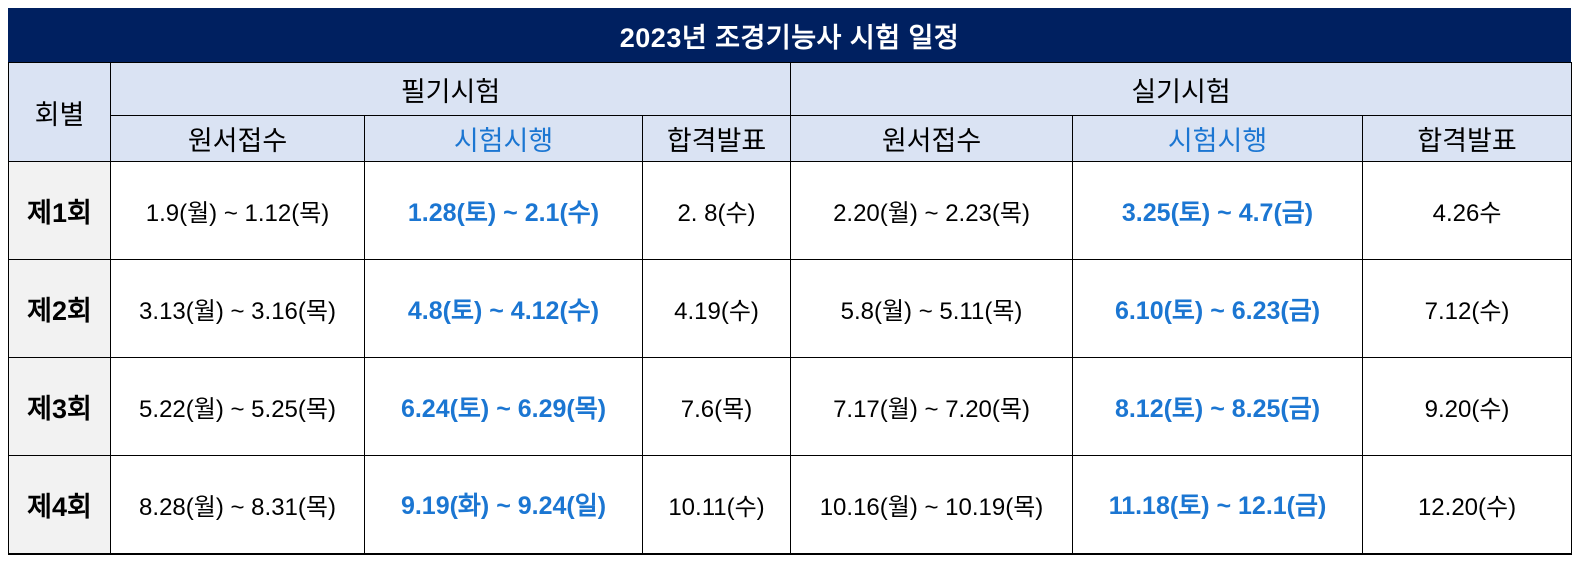 Image resolution: width=1579 pixels, height=562 pixels. What do you see at coordinates (237, 308) in the screenshot?
I see `written-application-dates: 3.13(월) ~ 3.16(목)` at bounding box center [237, 308].